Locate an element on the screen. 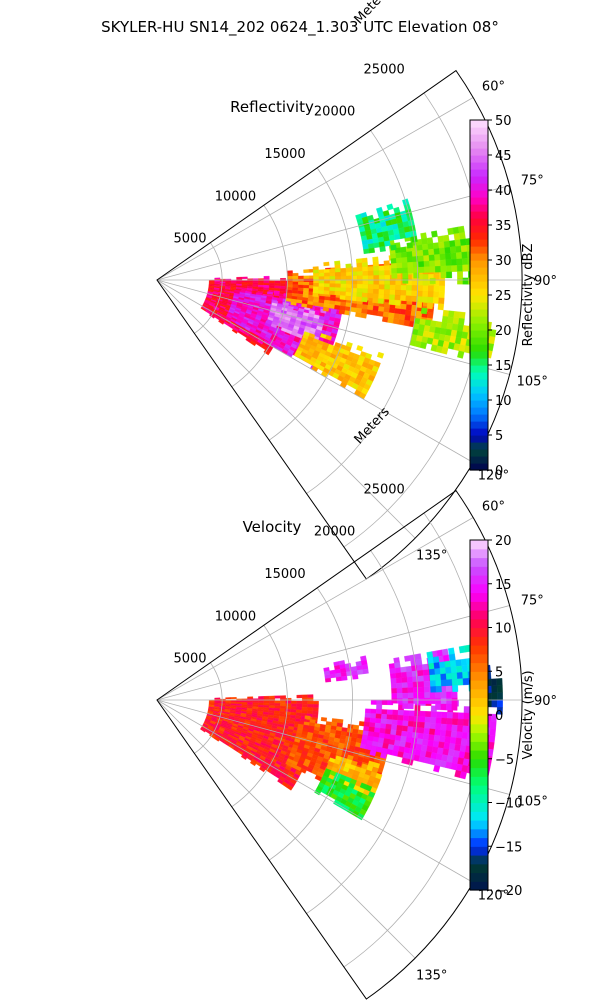 This screenshot has height=1000, width=600. colorbar-label: Velocity (m/s) is located at coordinates (528, 714).